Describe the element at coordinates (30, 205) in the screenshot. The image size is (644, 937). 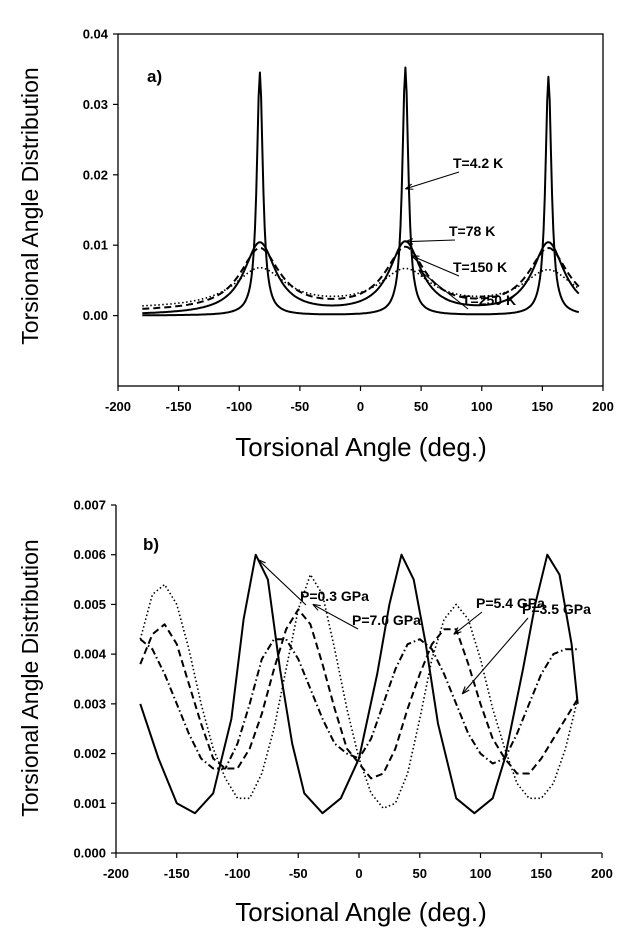
I see `panel-a-y-axis-title: Torsional Angle Distribution` at that location.